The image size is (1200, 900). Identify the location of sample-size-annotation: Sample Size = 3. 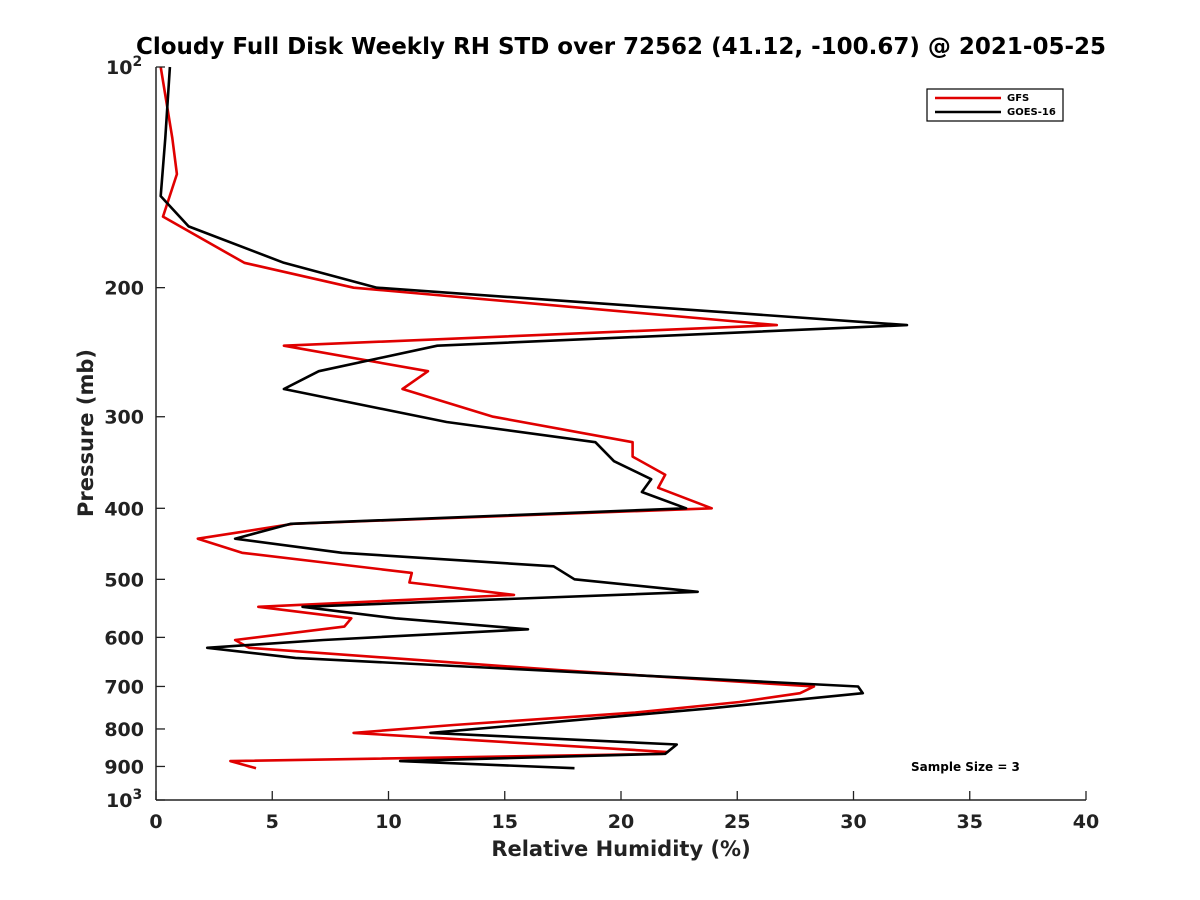
(965, 767).